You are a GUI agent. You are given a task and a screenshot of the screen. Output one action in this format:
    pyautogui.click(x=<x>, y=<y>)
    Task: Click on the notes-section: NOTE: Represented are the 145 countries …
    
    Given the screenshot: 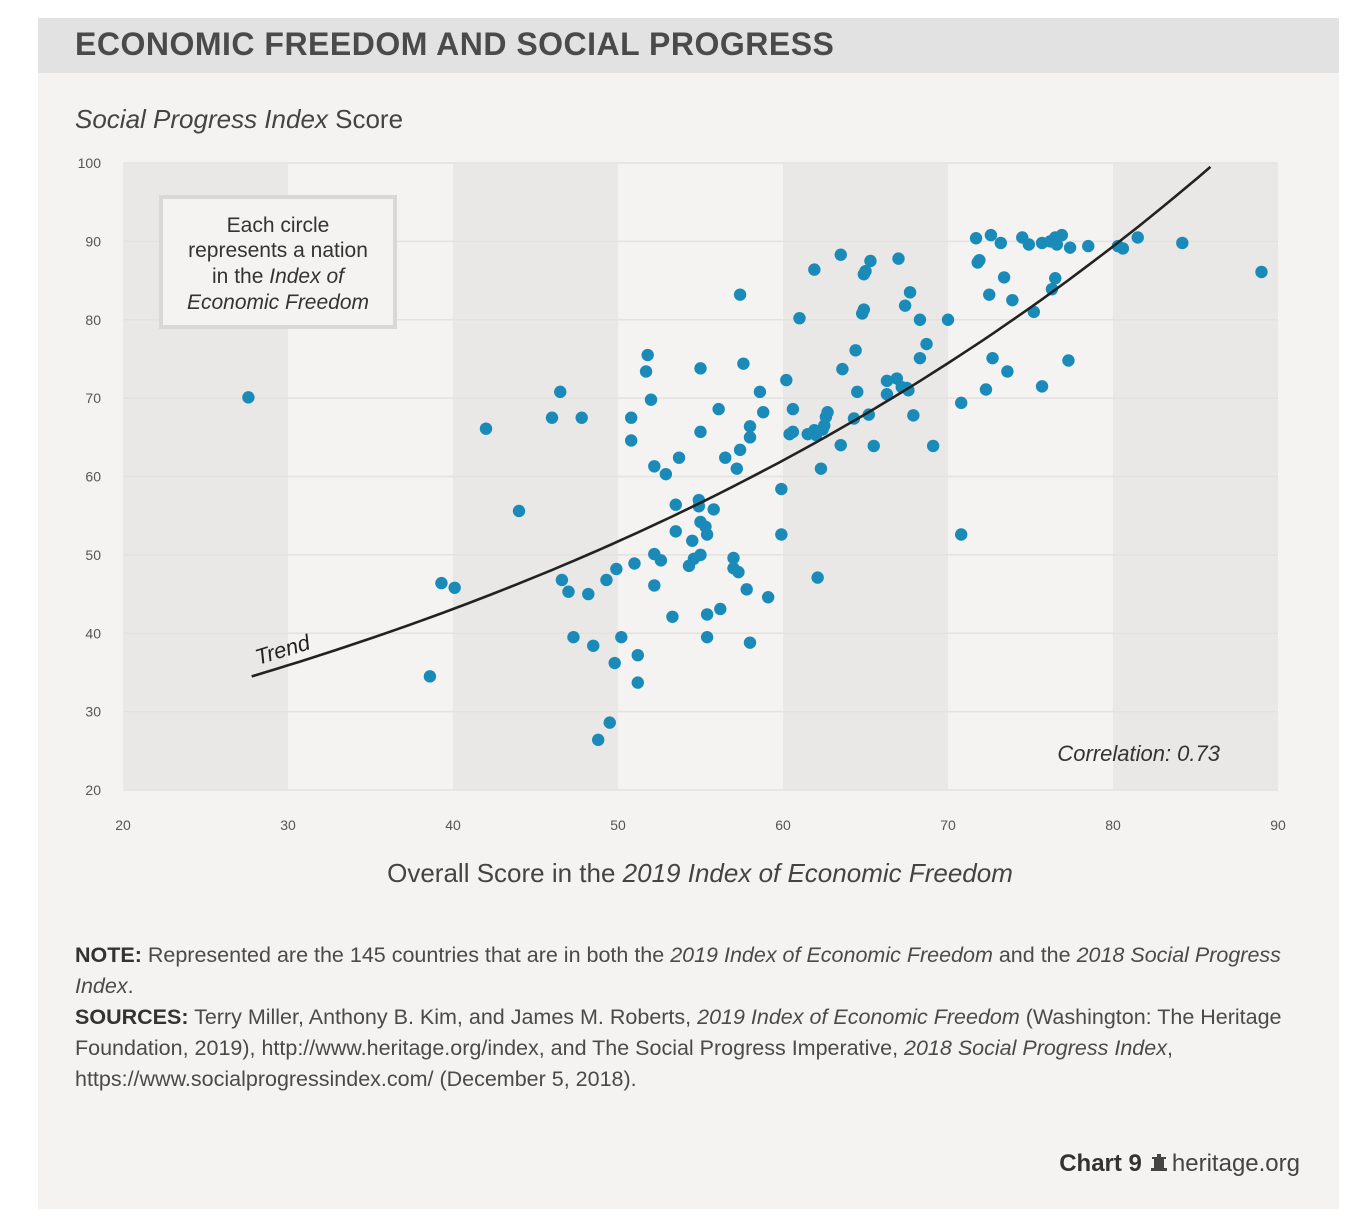 What is the action you would take?
    pyautogui.click(x=685, y=1017)
    